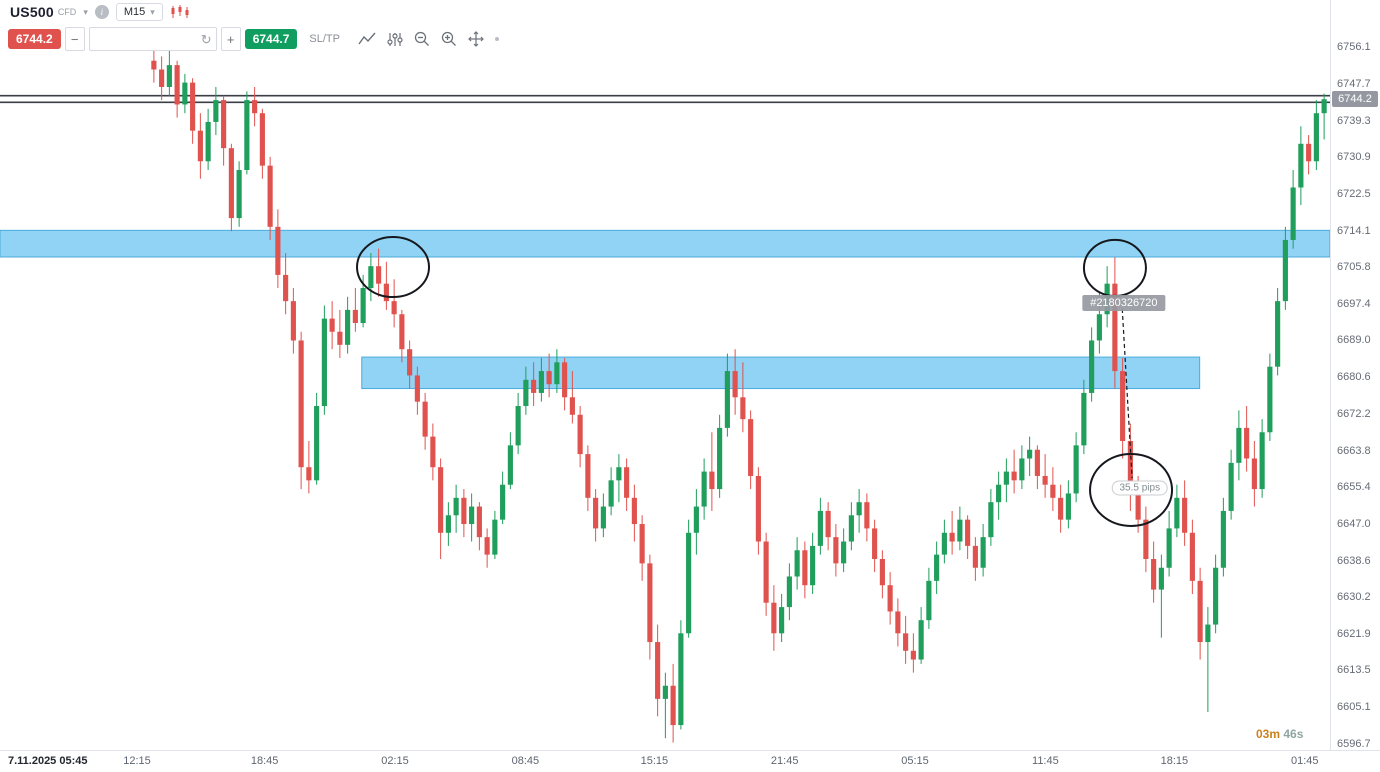  Describe the element at coordinates (496, 39) in the screenshot. I see `toolbar-drag-dot` at that location.